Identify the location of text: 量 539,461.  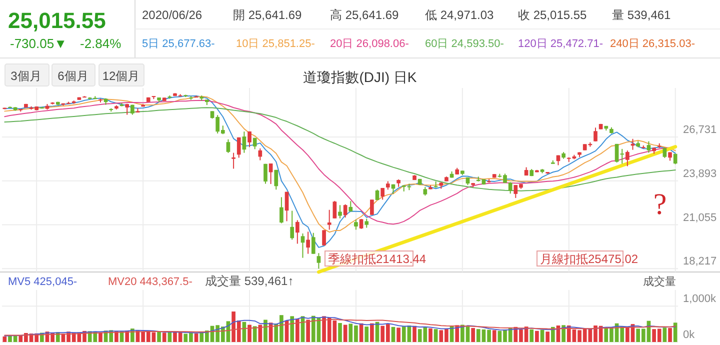
(642, 15).